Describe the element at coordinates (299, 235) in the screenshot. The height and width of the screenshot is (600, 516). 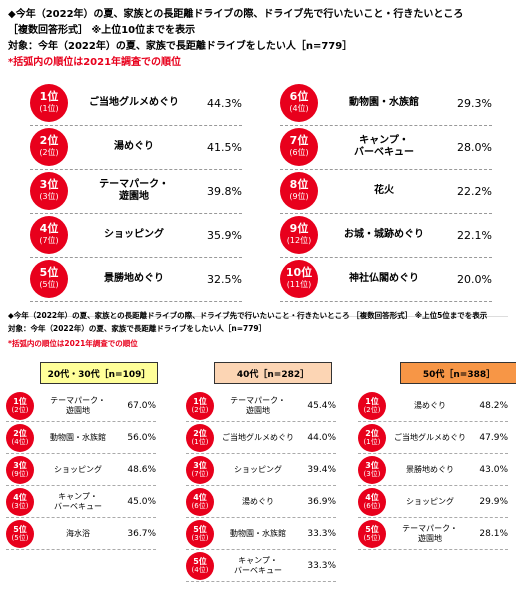
I see `rank-badge: 9位 (12位)` at that location.